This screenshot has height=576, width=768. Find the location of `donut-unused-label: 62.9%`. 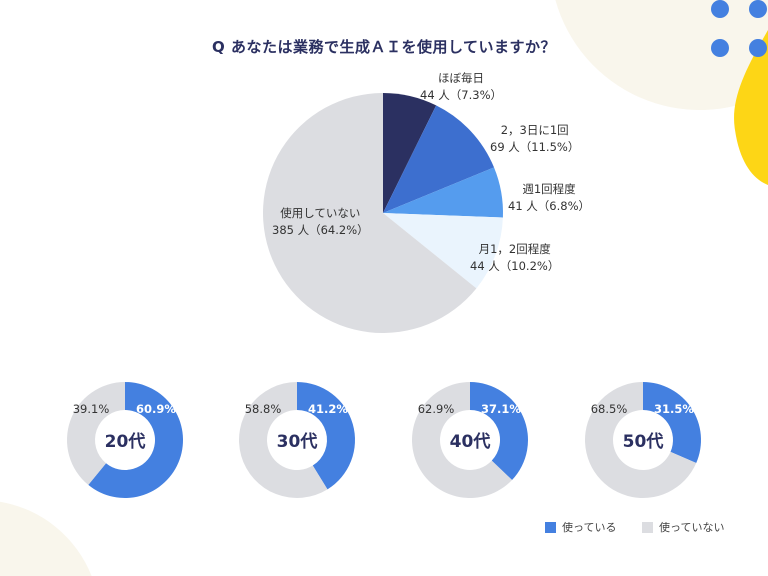

donut-unused-label: 62.9% is located at coordinates (436, 409).